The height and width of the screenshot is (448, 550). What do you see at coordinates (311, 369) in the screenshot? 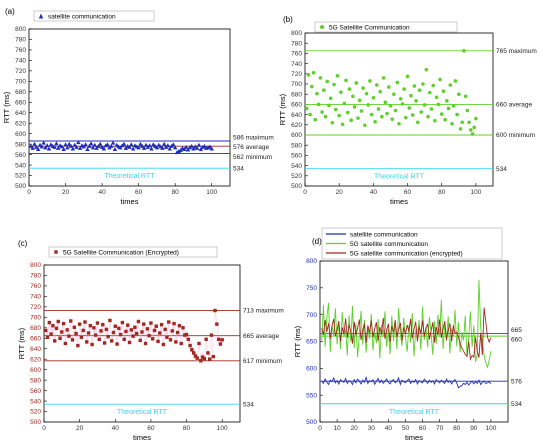
I see `y-tick-label: 600` at bounding box center [311, 369].